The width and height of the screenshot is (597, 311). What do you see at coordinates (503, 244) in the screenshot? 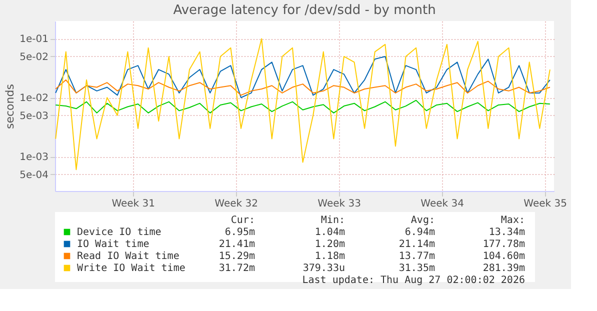
I see `text: 177.78m` at bounding box center [503, 244].